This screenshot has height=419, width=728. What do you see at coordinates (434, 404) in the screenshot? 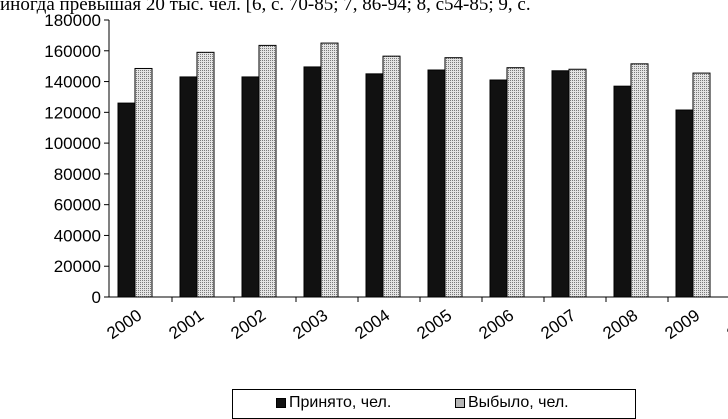
I see `chart-legend: Принято, чел. Выбыло, чел.` at bounding box center [434, 404].